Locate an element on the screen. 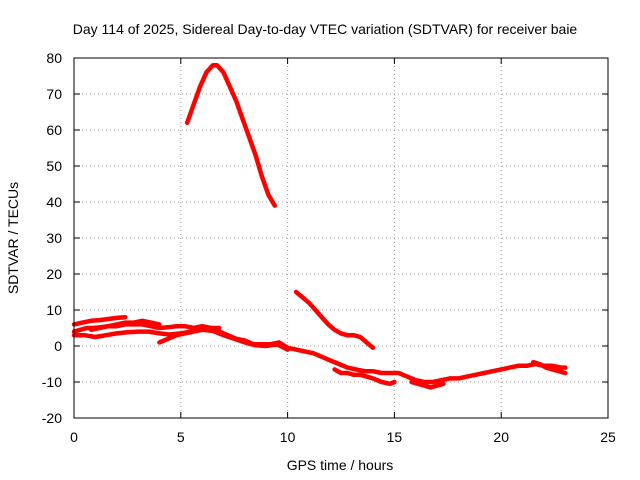 This screenshot has height=480, width=640. x-tick-label: 20 is located at coordinates (501, 437).